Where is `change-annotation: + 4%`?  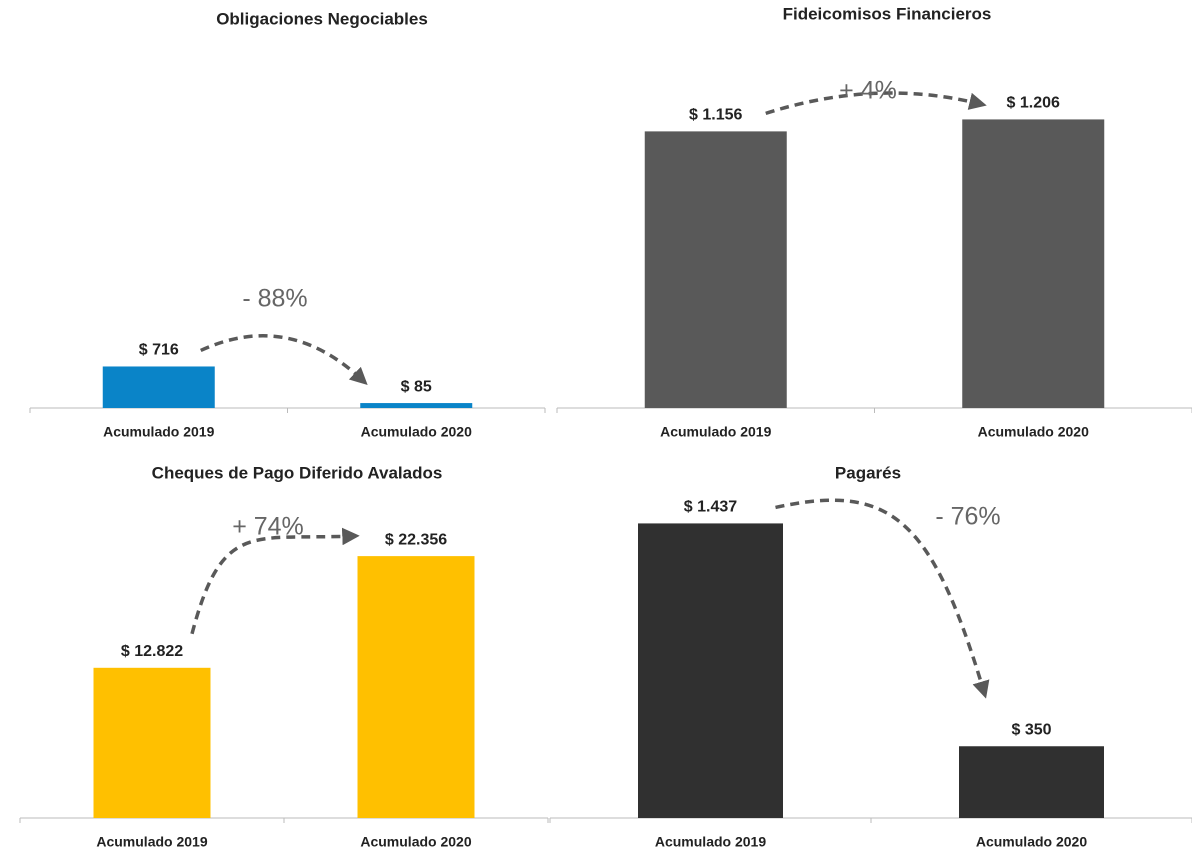 change-annotation: + 4% is located at coordinates (868, 91).